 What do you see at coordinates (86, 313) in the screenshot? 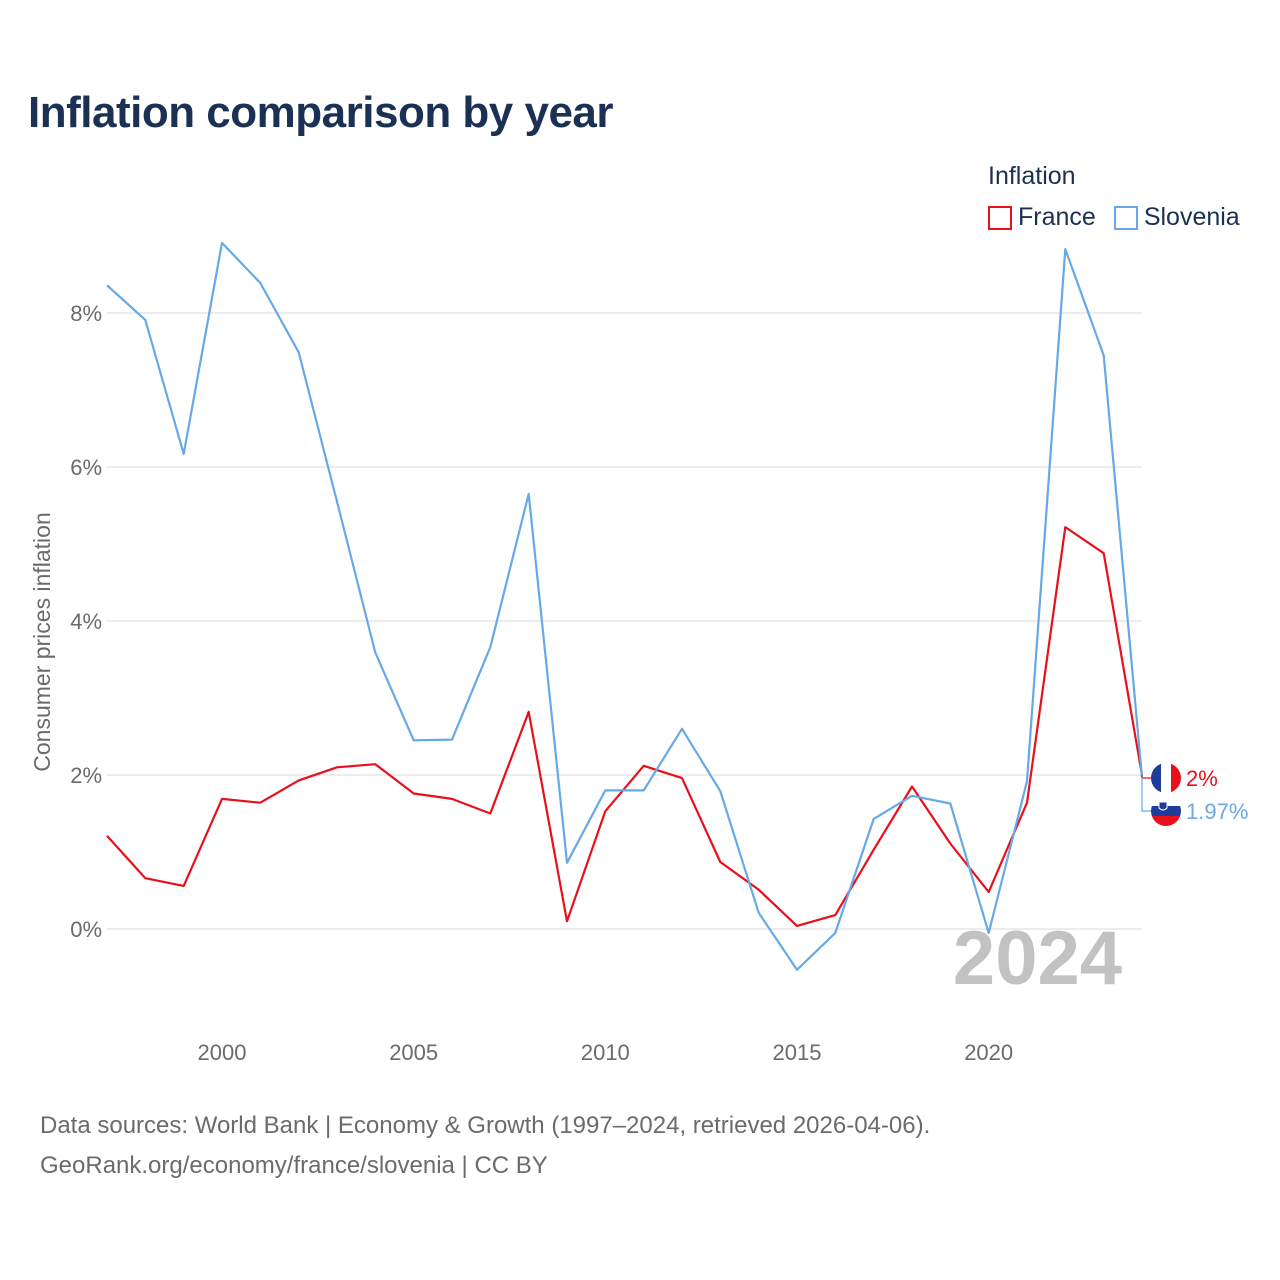
I see `y-tick-label: 8%` at bounding box center [86, 313].